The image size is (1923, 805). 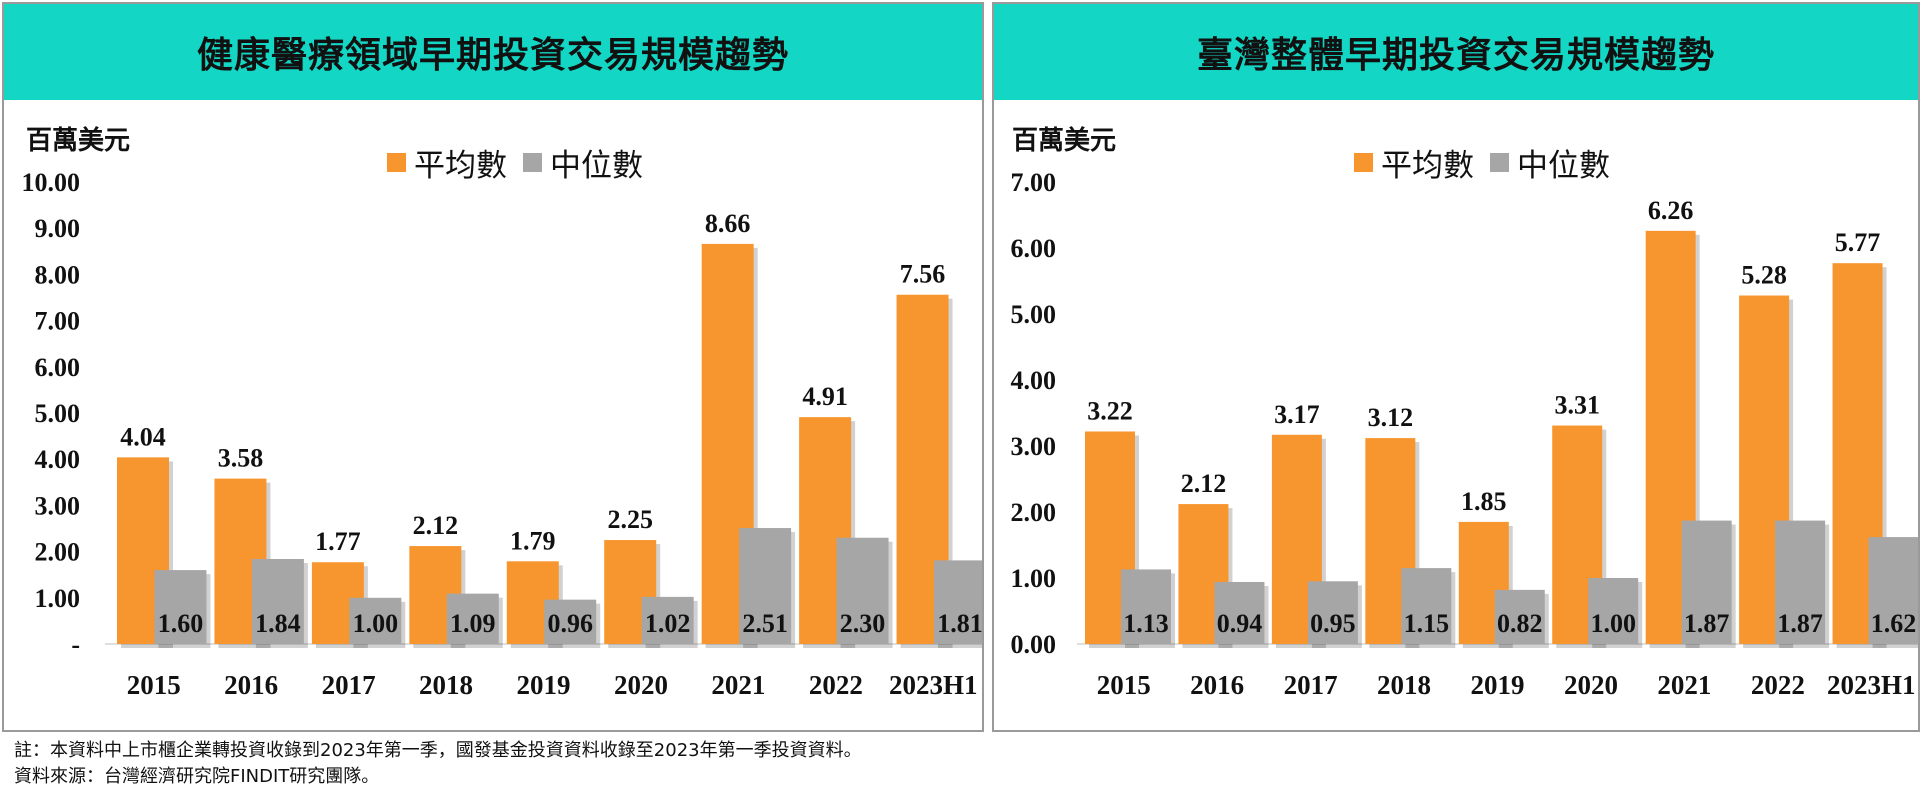 I want to click on right-x-tick-label: 2021, so click(x=1684, y=685).